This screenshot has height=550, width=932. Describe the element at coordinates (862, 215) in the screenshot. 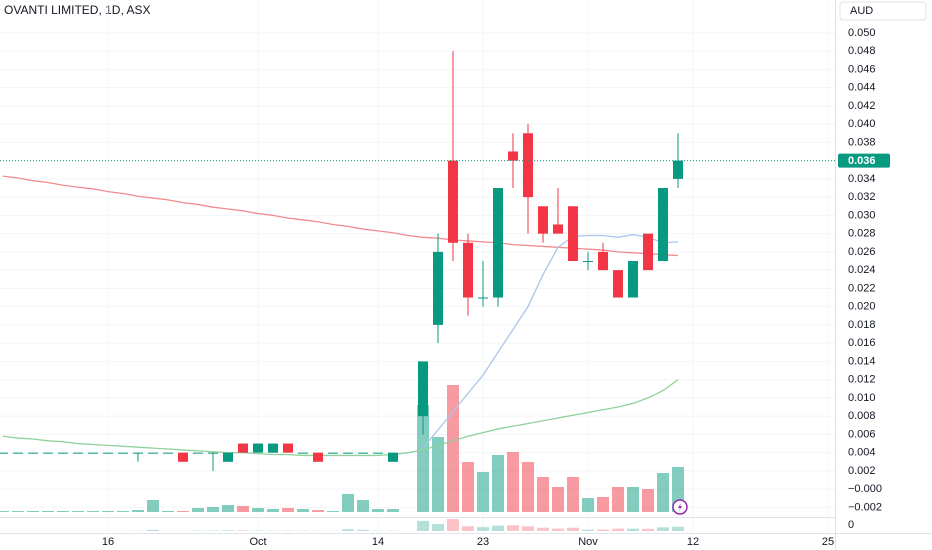

I see `y-tick-label: 0.030` at that location.